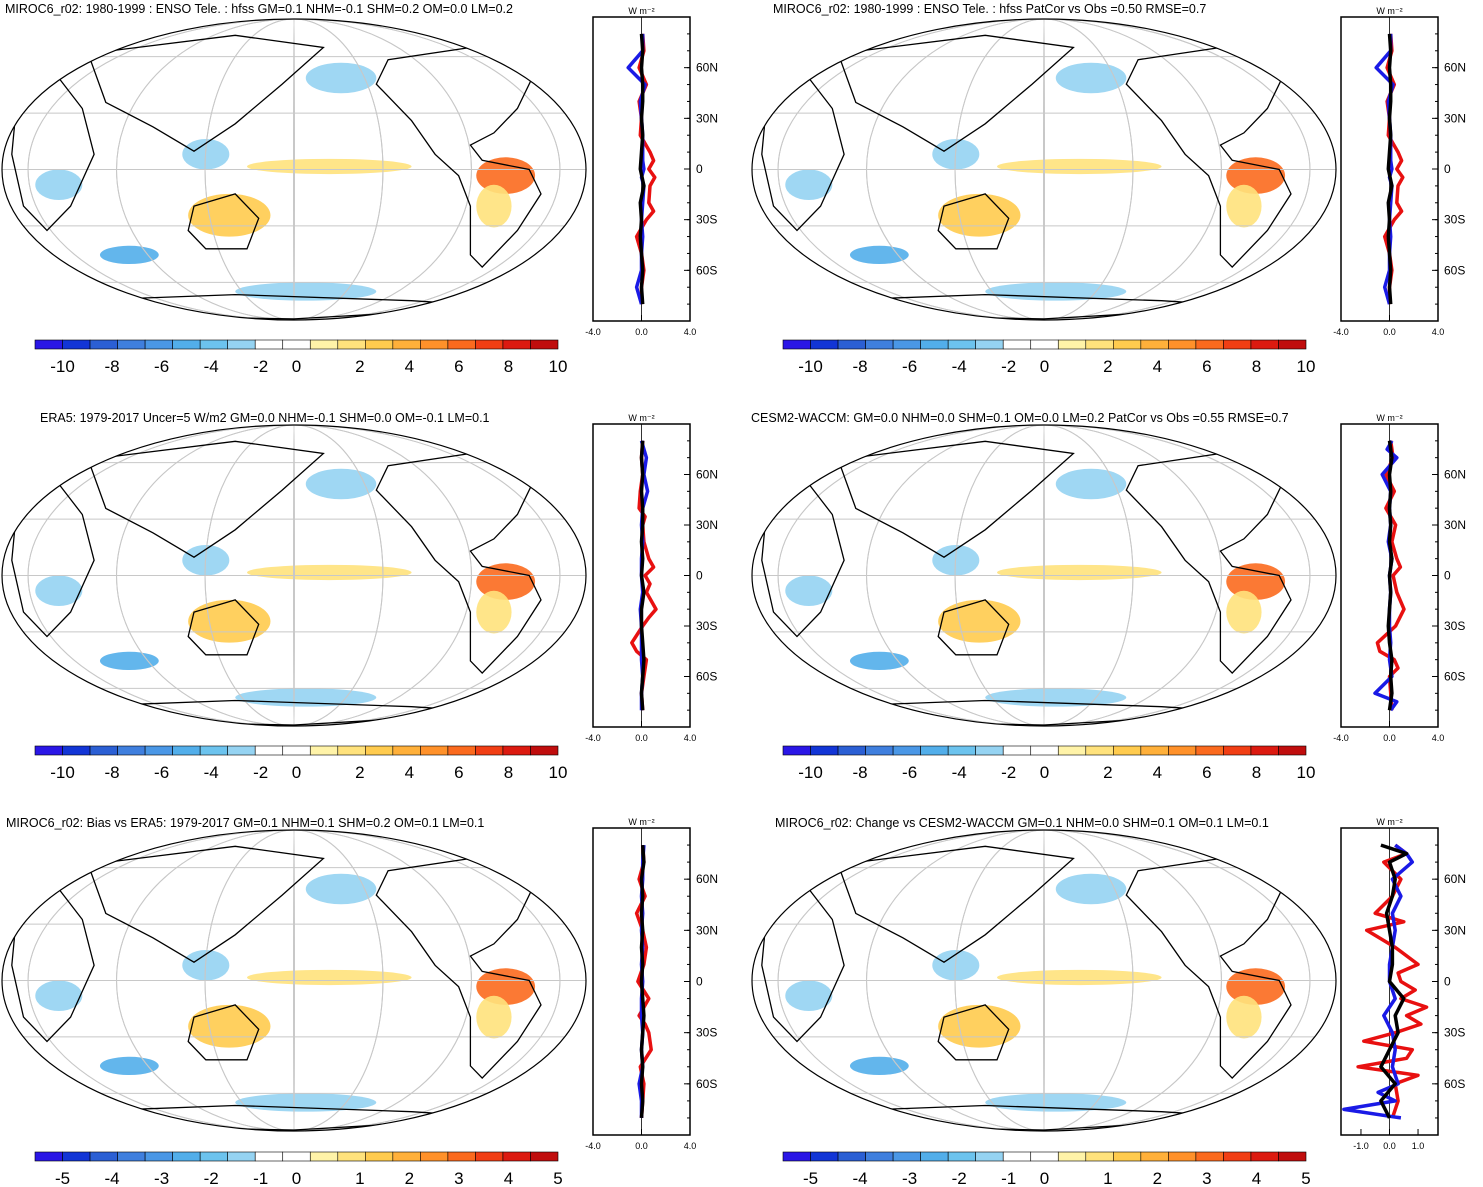  What do you see at coordinates (161, 772) in the screenshot?
I see `colorbar-label: -6` at bounding box center [161, 772].